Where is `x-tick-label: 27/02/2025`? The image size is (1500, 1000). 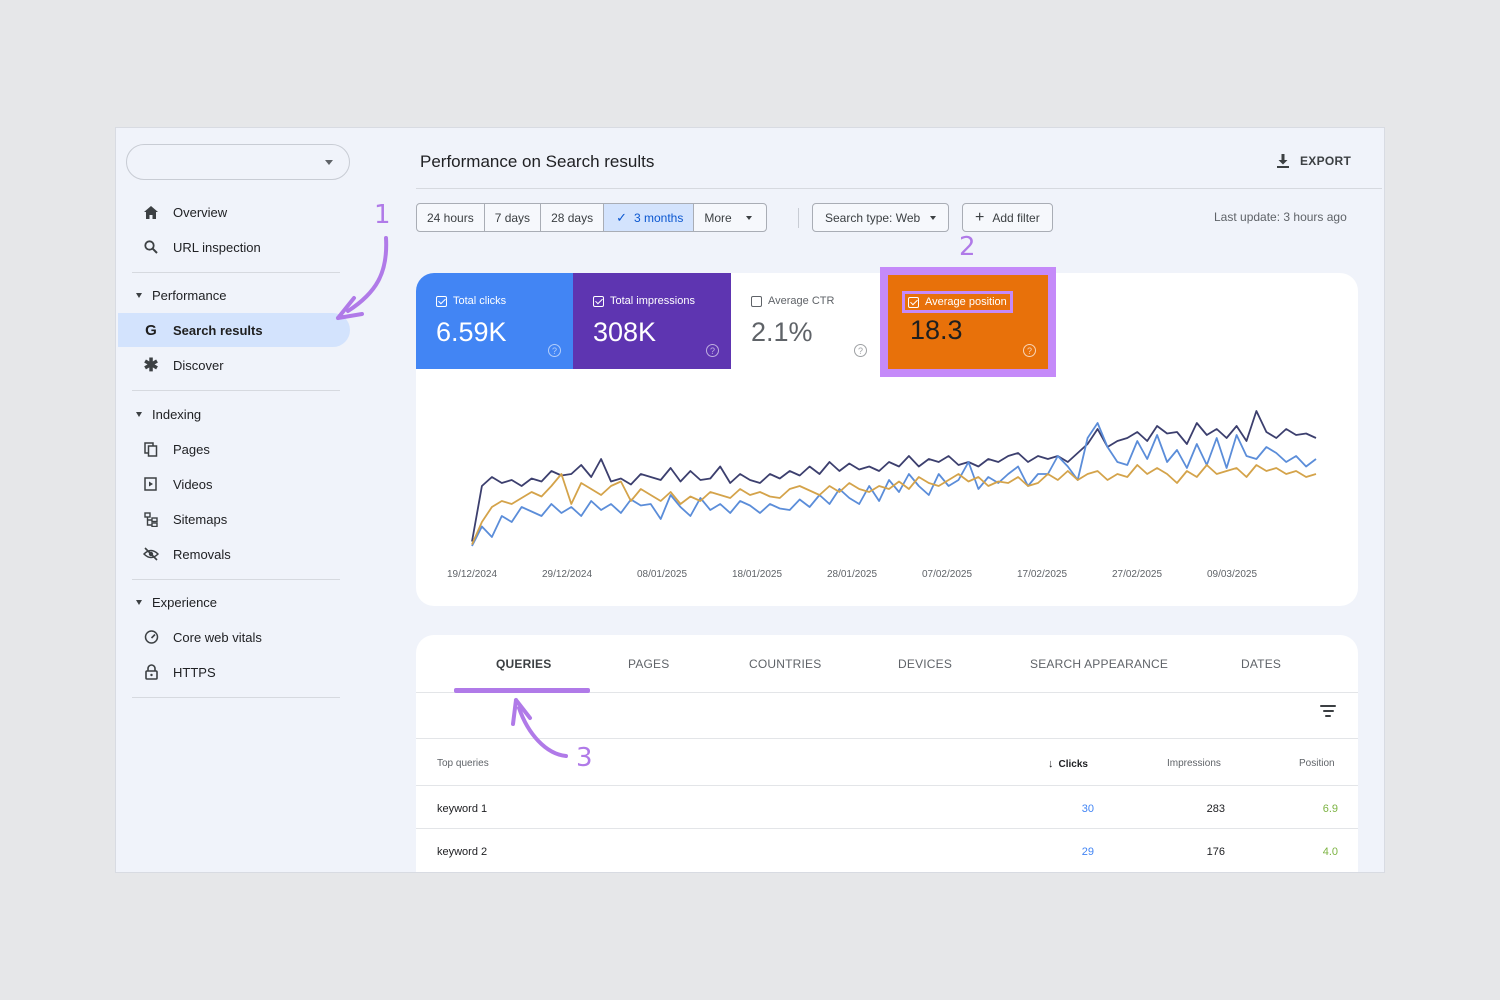
x-tick-label: 27/02/2025 is located at coordinates (1137, 574).